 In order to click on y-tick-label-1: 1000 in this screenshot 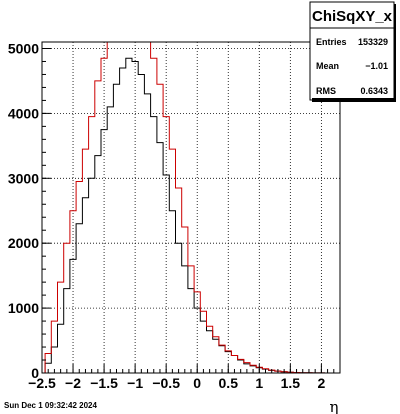, I will do `click(23, 308)`.